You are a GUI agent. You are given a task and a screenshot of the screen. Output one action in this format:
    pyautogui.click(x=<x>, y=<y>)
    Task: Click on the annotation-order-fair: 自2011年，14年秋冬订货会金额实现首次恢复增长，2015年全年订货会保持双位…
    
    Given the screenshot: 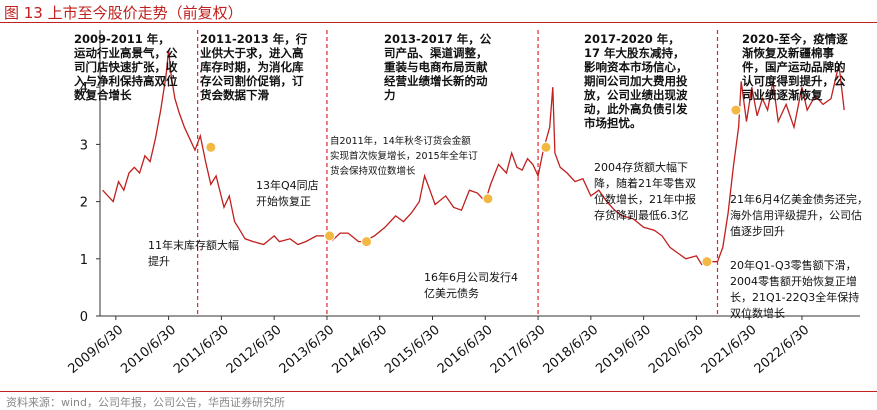 What is the action you would take?
    pyautogui.click(x=404, y=156)
    